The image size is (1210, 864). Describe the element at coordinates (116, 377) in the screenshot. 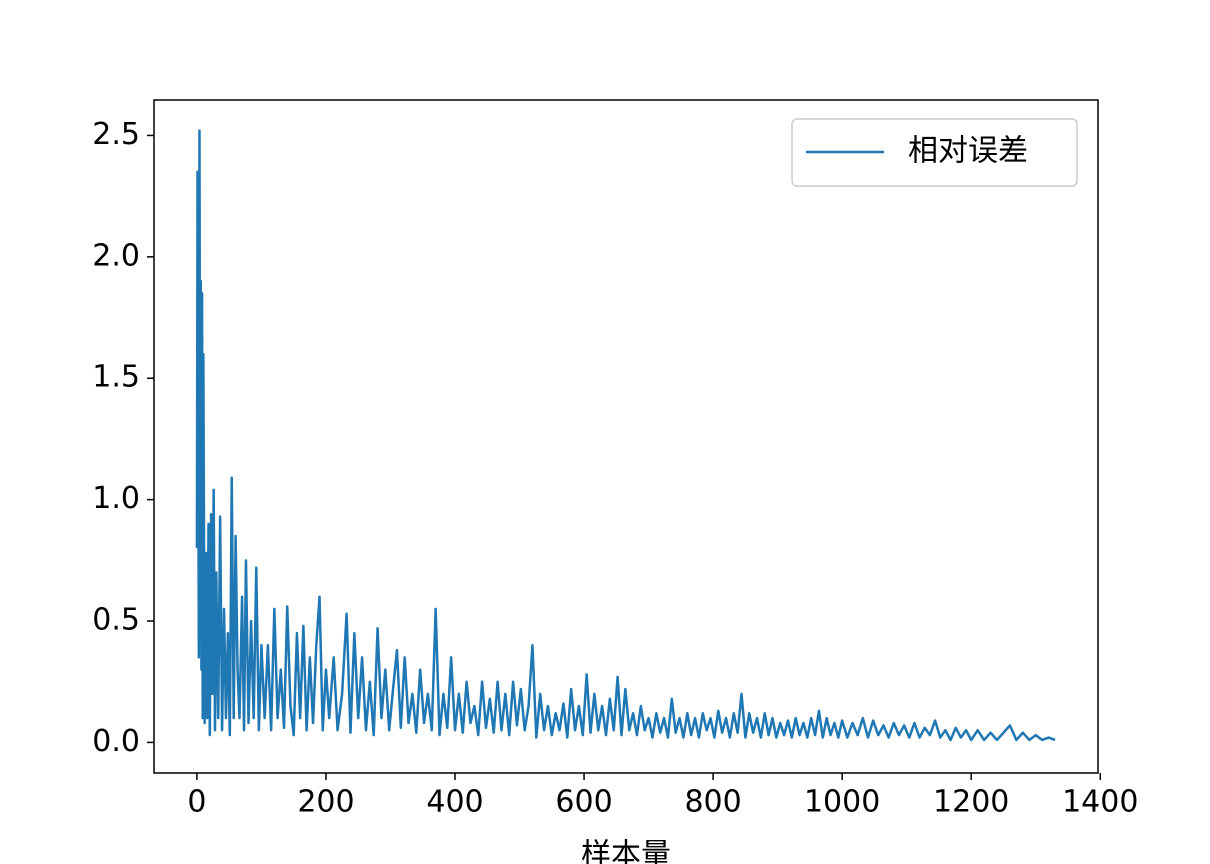

I see `y-tick-label: 1.5` at that location.